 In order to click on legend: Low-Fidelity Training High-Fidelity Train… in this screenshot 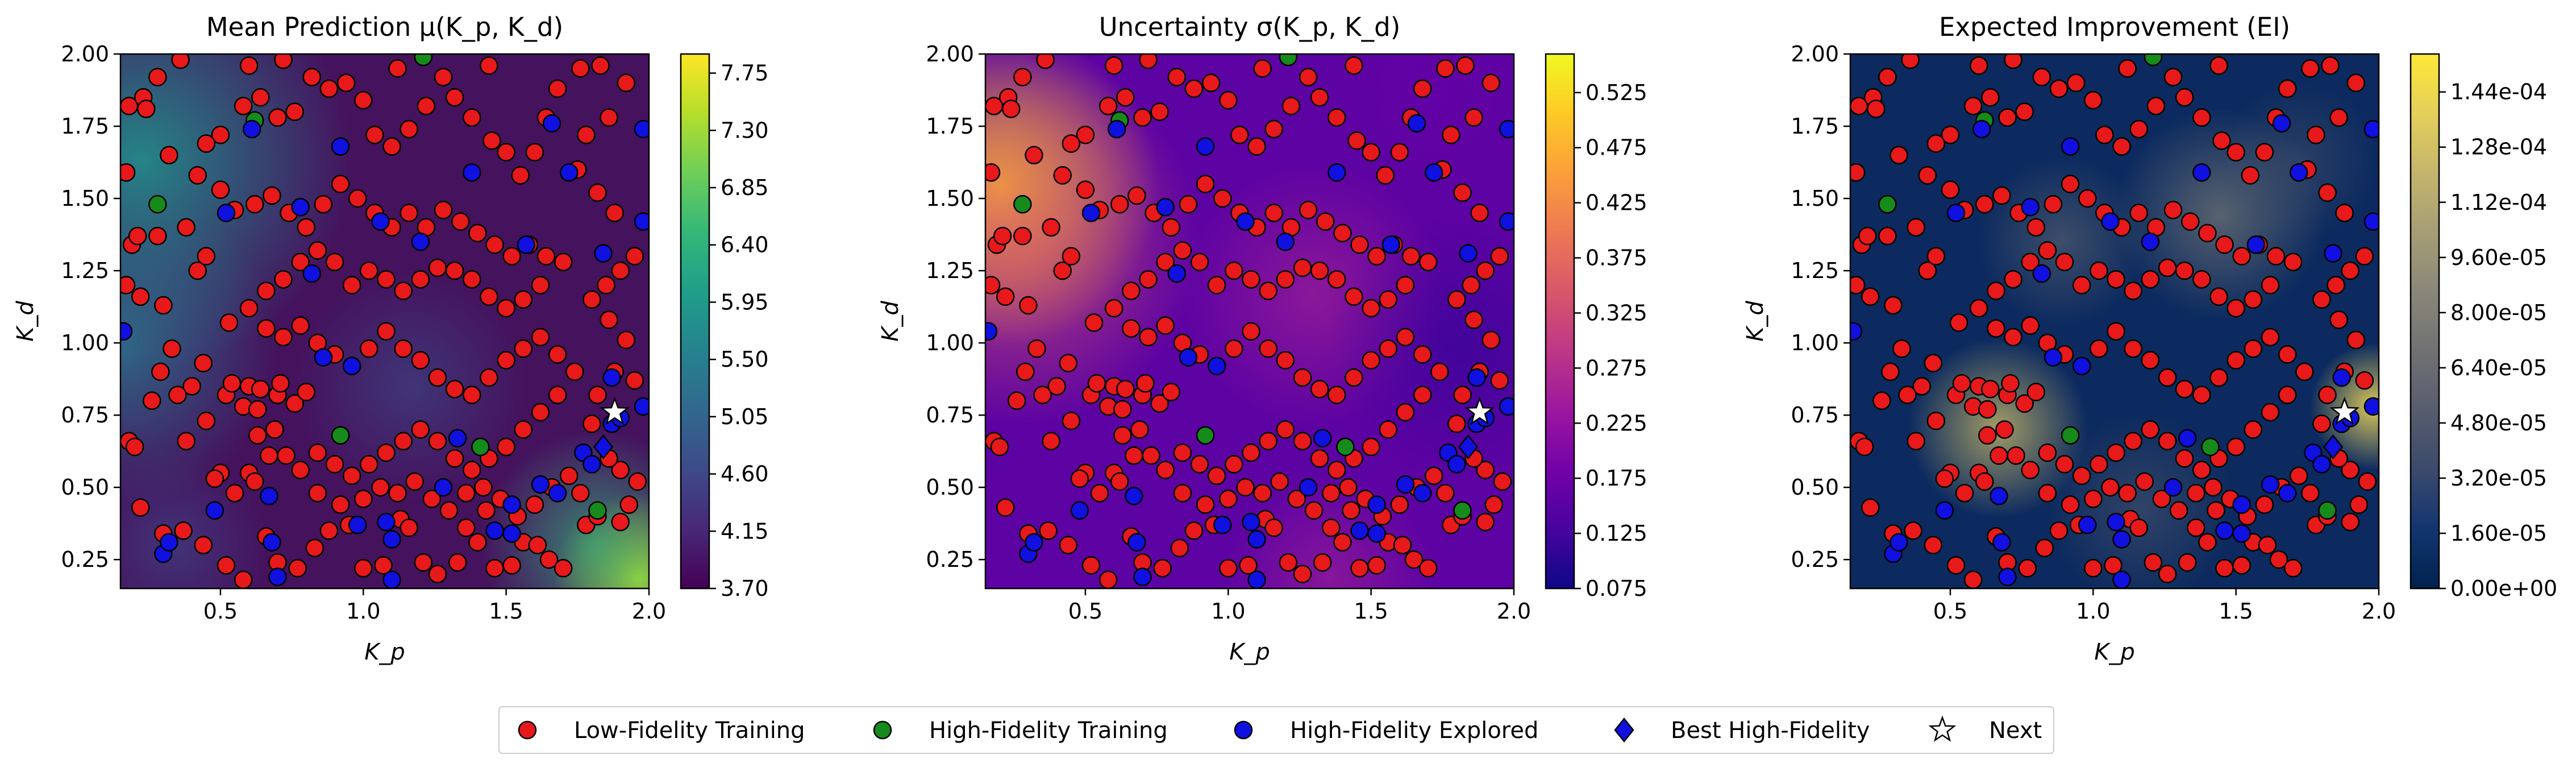, I will do `click(1276, 730)`.